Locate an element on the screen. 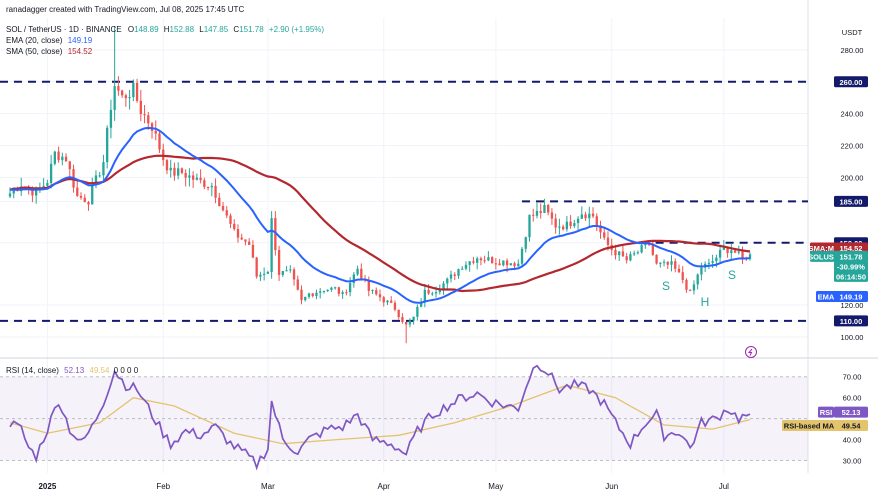 The width and height of the screenshot is (878, 499). level-185-tag-bg is located at coordinates (851, 201).